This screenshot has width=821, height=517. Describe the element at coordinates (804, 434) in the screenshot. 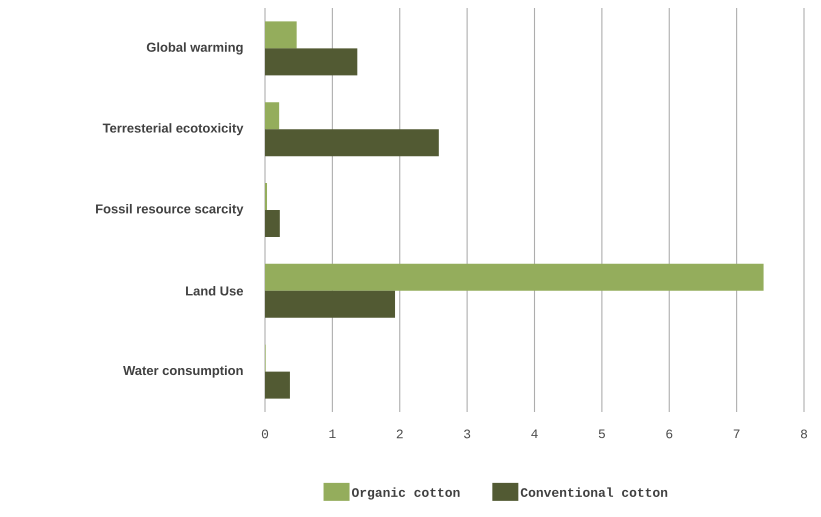

I see `x-tick-label: 8` at that location.